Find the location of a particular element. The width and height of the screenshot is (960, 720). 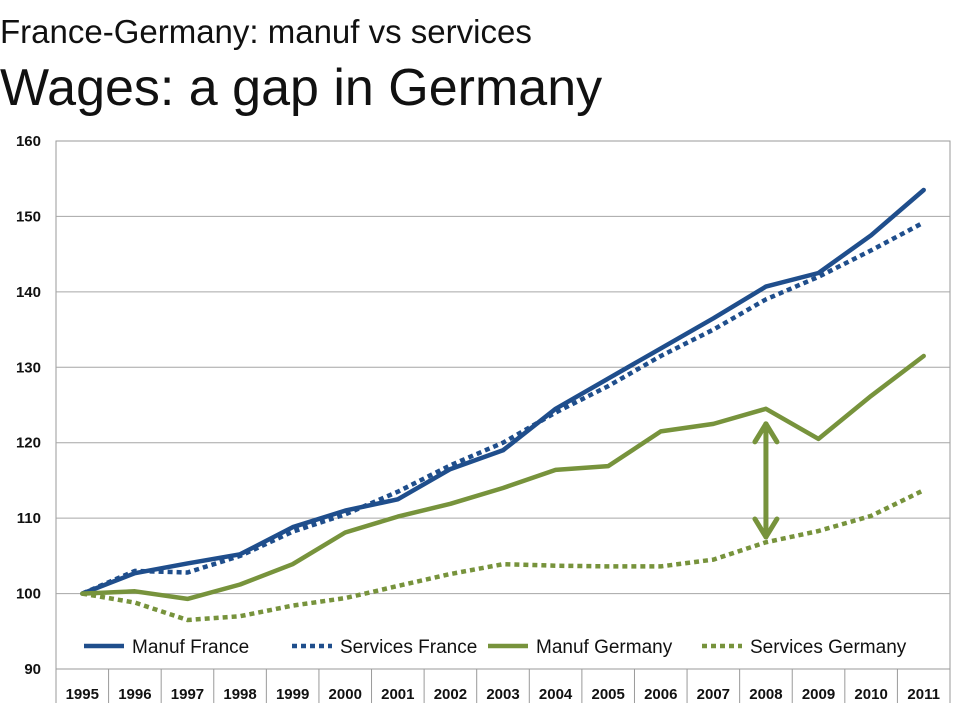

gap-arrow-head-top is located at coordinates (766, 433).